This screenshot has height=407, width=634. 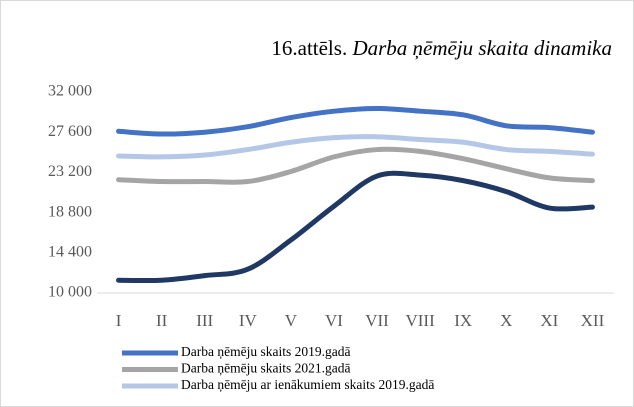 What do you see at coordinates (334, 320) in the screenshot?
I see `x-tick-label: VI` at bounding box center [334, 320].